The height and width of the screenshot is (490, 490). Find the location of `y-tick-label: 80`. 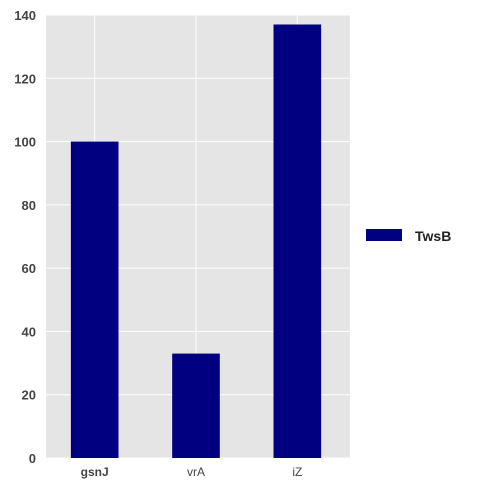

y-tick-label: 80 is located at coordinates (29, 205).